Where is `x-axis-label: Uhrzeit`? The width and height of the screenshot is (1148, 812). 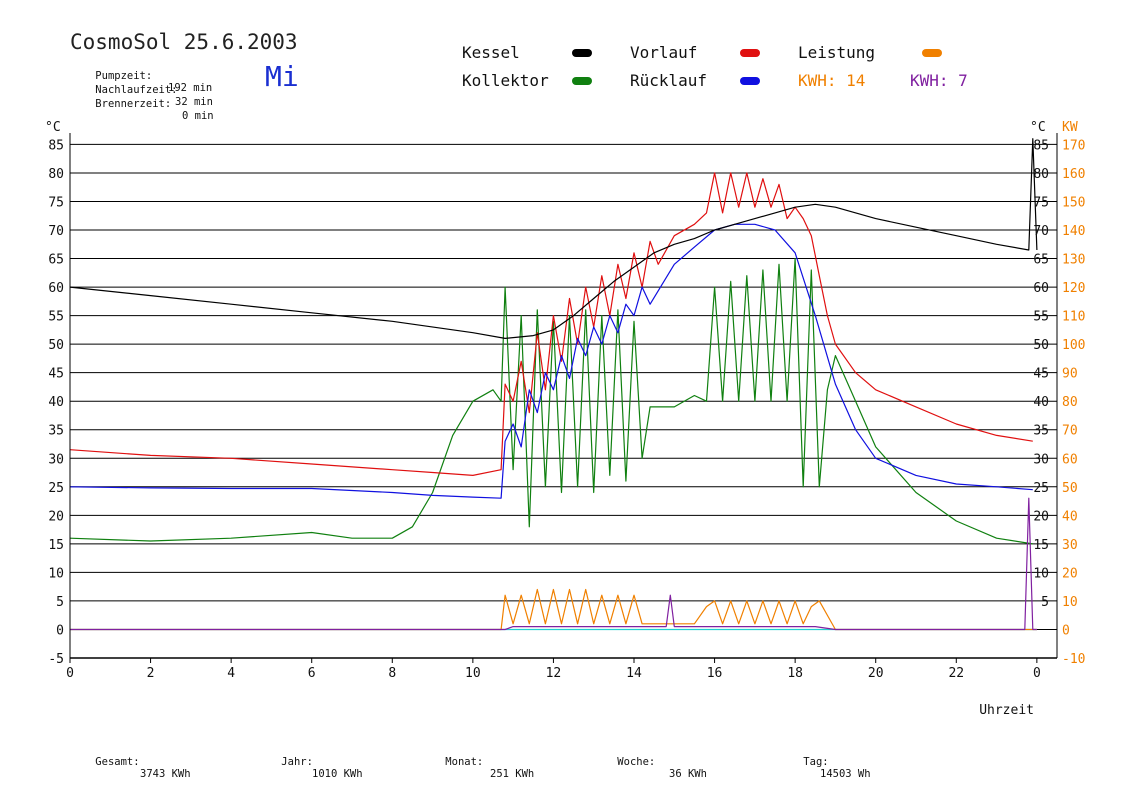 x-axis-label: Uhrzeit is located at coordinates (1006, 710).